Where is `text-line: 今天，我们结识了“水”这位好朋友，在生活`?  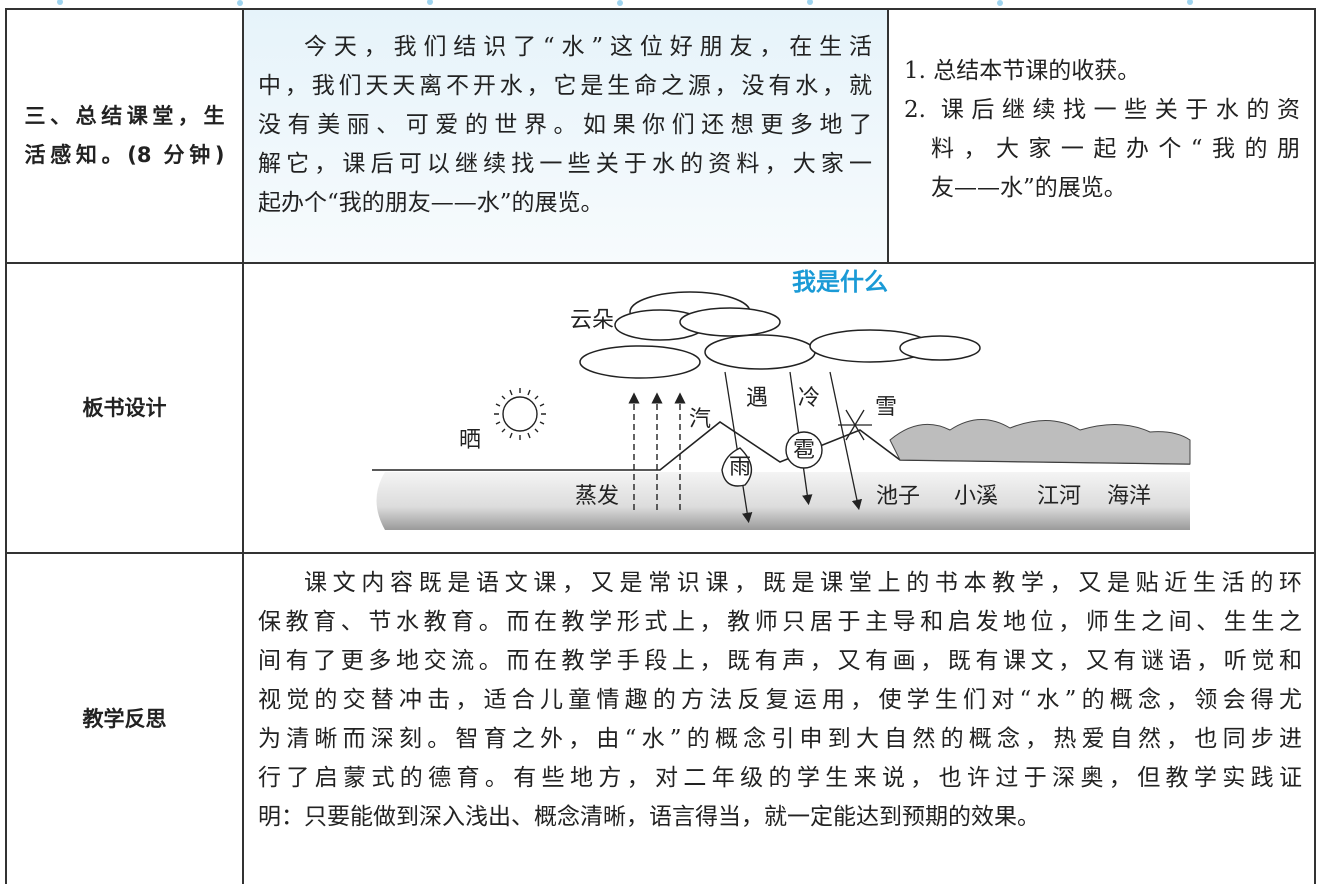
text-line: 今天，我们结识了“水”这位好朋友，在生活 is located at coordinates (588, 47).